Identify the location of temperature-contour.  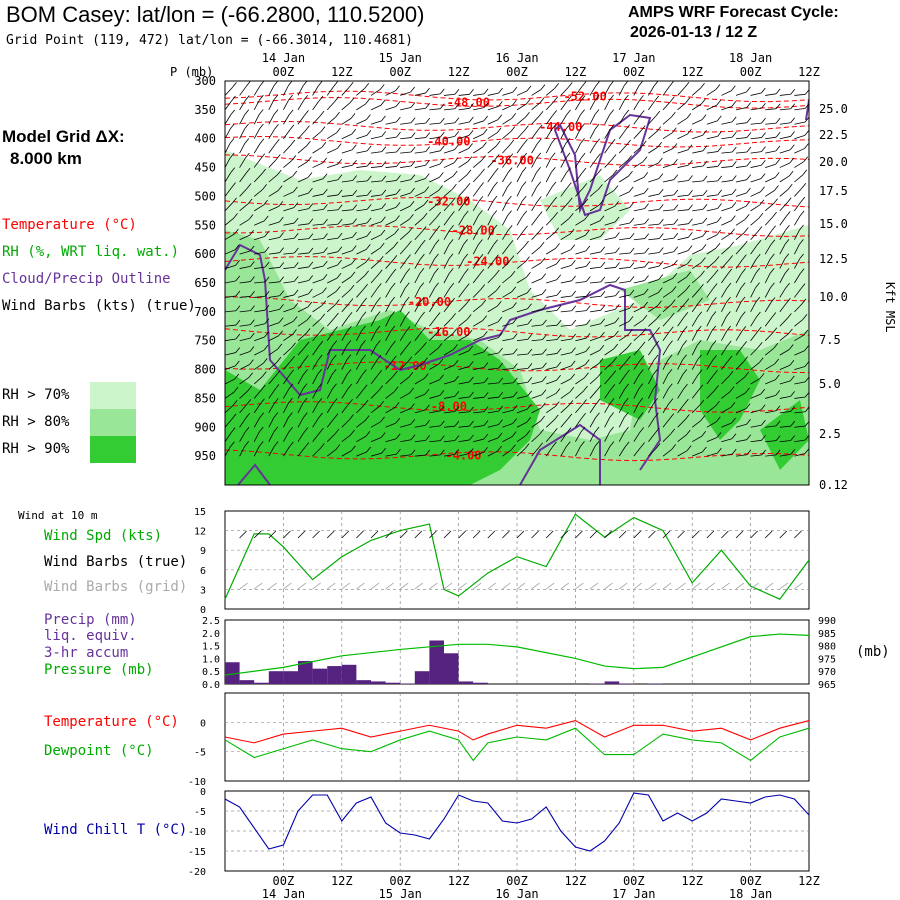
(517, 455).